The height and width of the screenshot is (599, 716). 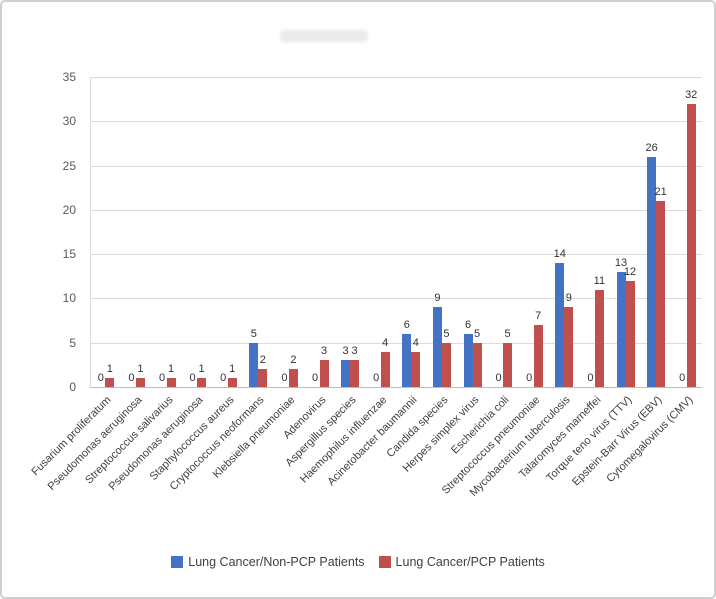 I want to click on legend-item: Lung Cancer/Non-PCP Patients, so click(x=268, y=562).